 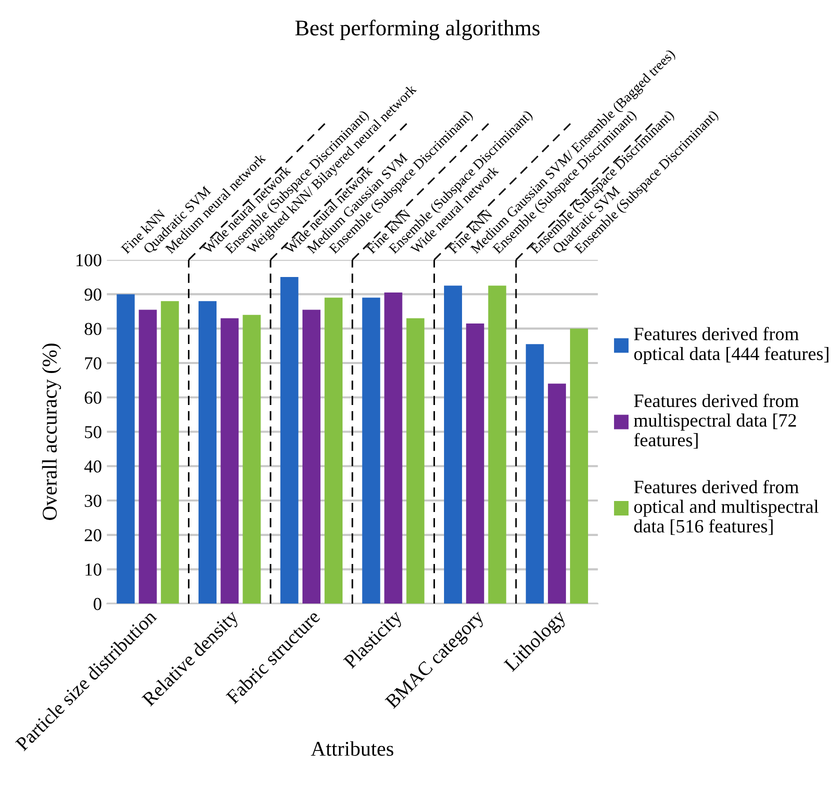 I want to click on y-tick-label: 90, so click(x=93, y=294).